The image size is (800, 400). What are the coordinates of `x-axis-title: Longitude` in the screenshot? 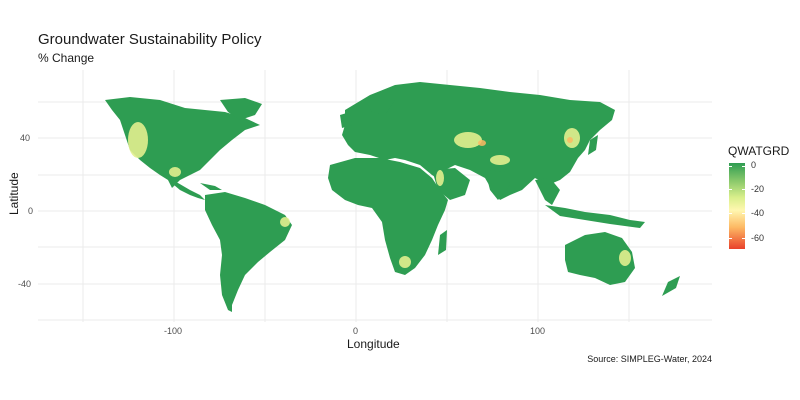 It's located at (373, 344).